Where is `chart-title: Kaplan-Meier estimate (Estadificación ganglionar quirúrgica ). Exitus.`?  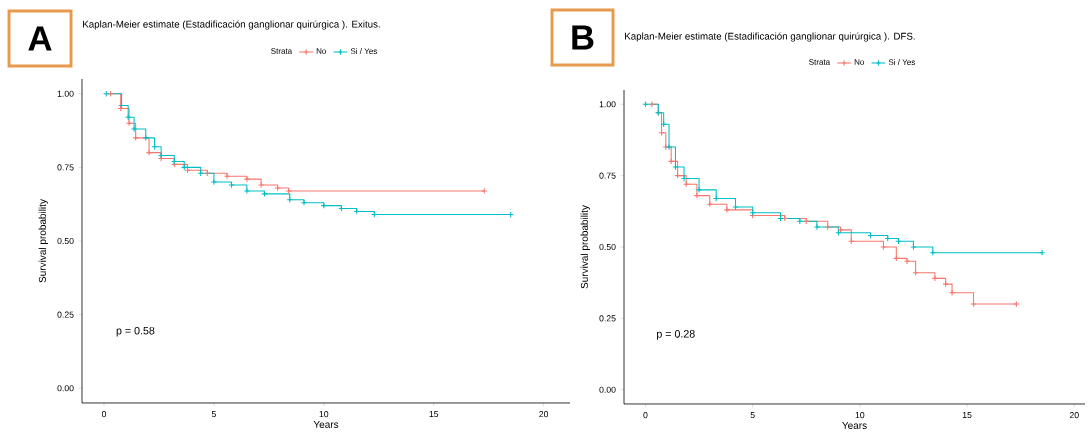
chart-title: Kaplan-Meier estimate (Estadificación ganglionar quirúrgica ). Exitus. is located at coordinates (231, 25).